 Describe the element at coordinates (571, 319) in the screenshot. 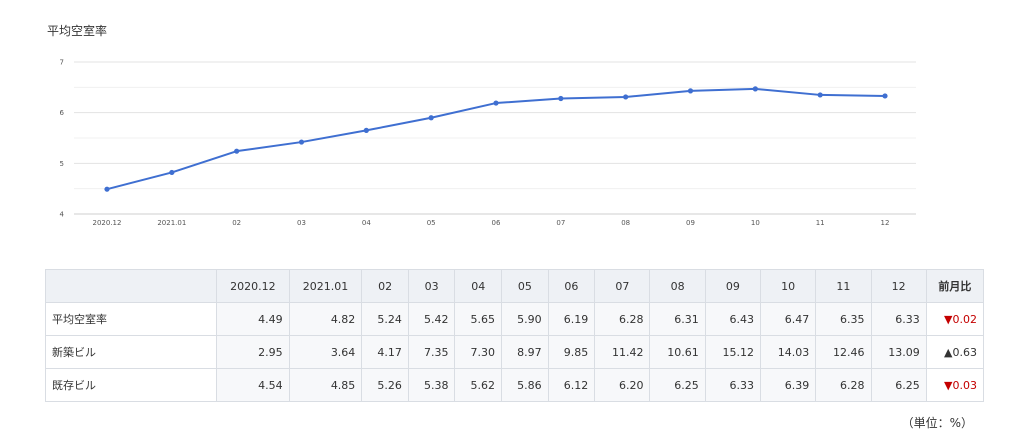

I see `table-cell: 6.19` at that location.